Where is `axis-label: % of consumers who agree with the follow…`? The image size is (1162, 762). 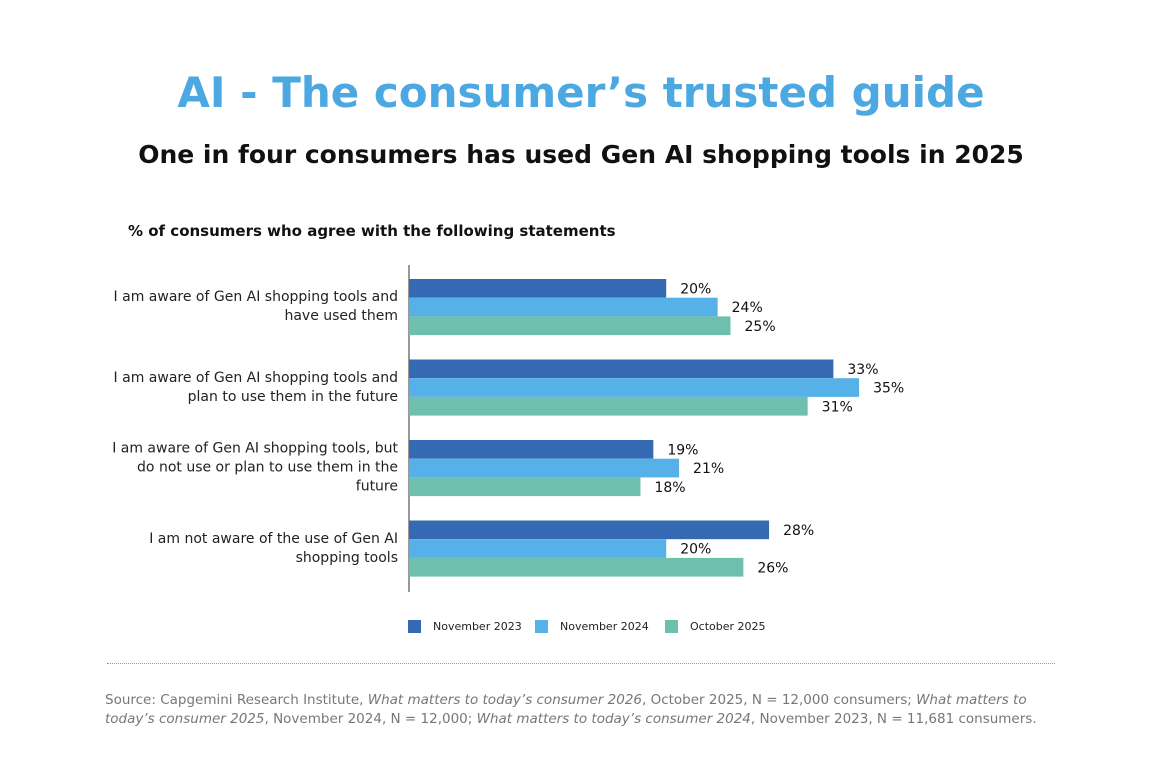
axis-label: % of consumers who agree with the follow… is located at coordinates (372, 231).